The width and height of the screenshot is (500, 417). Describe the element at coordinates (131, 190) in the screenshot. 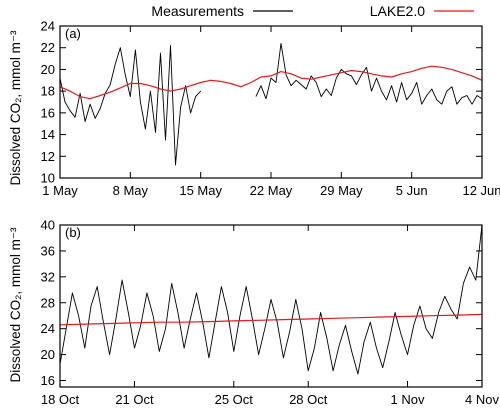

I see `x-tick-label: 8 May` at that location.